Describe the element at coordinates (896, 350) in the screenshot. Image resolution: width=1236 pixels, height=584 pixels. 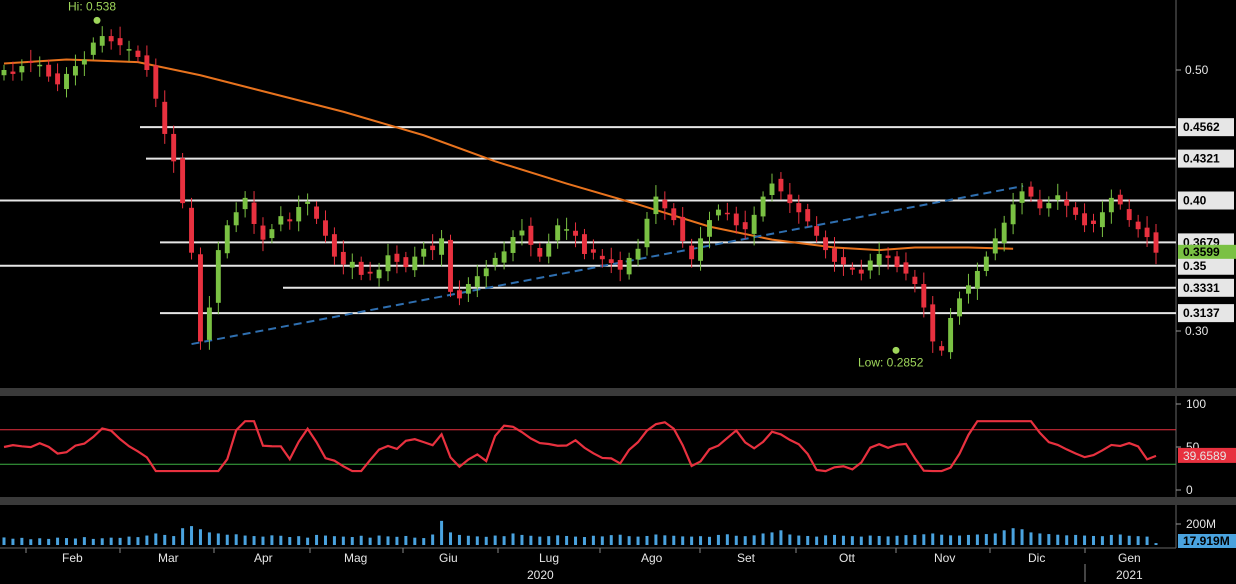
I see `low-marker` at that location.